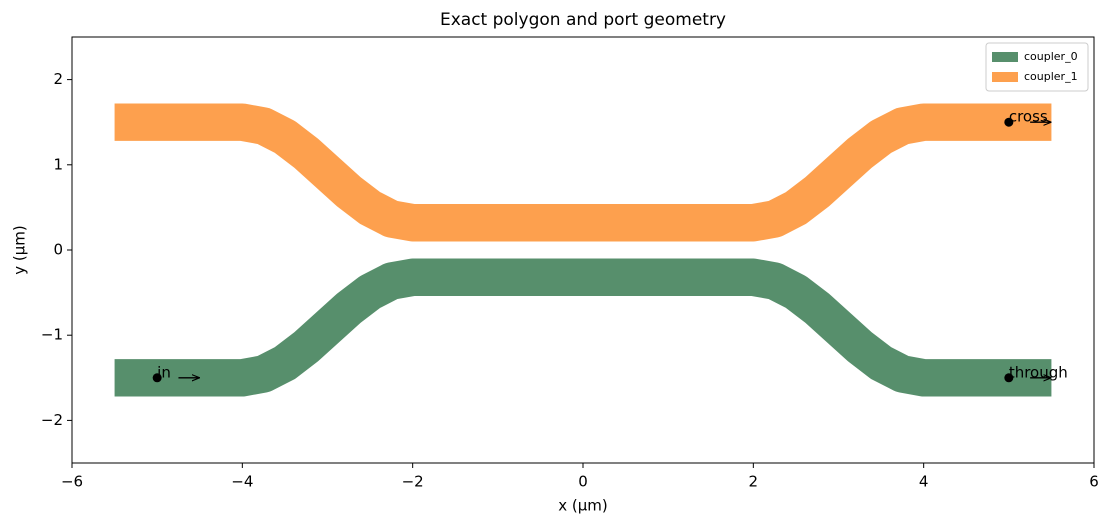 The width and height of the screenshot is (1112, 531). Describe the element at coordinates (413, 482) in the screenshot. I see `x-tick-label: −2` at that location.